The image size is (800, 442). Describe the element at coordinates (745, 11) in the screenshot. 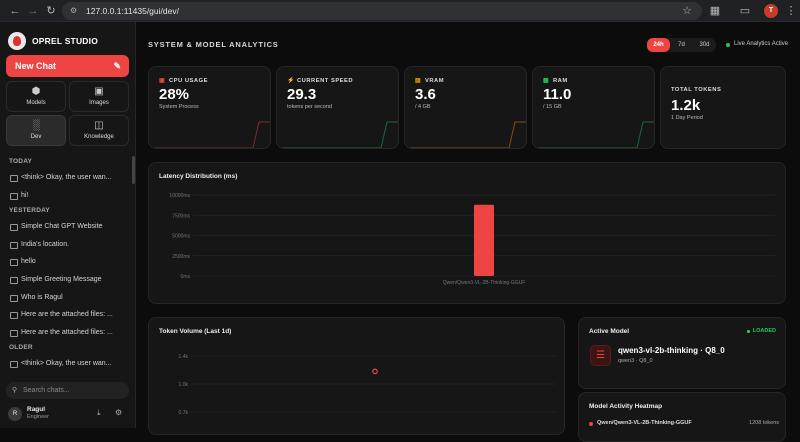

I see `cast-icon: ▭` at that location.